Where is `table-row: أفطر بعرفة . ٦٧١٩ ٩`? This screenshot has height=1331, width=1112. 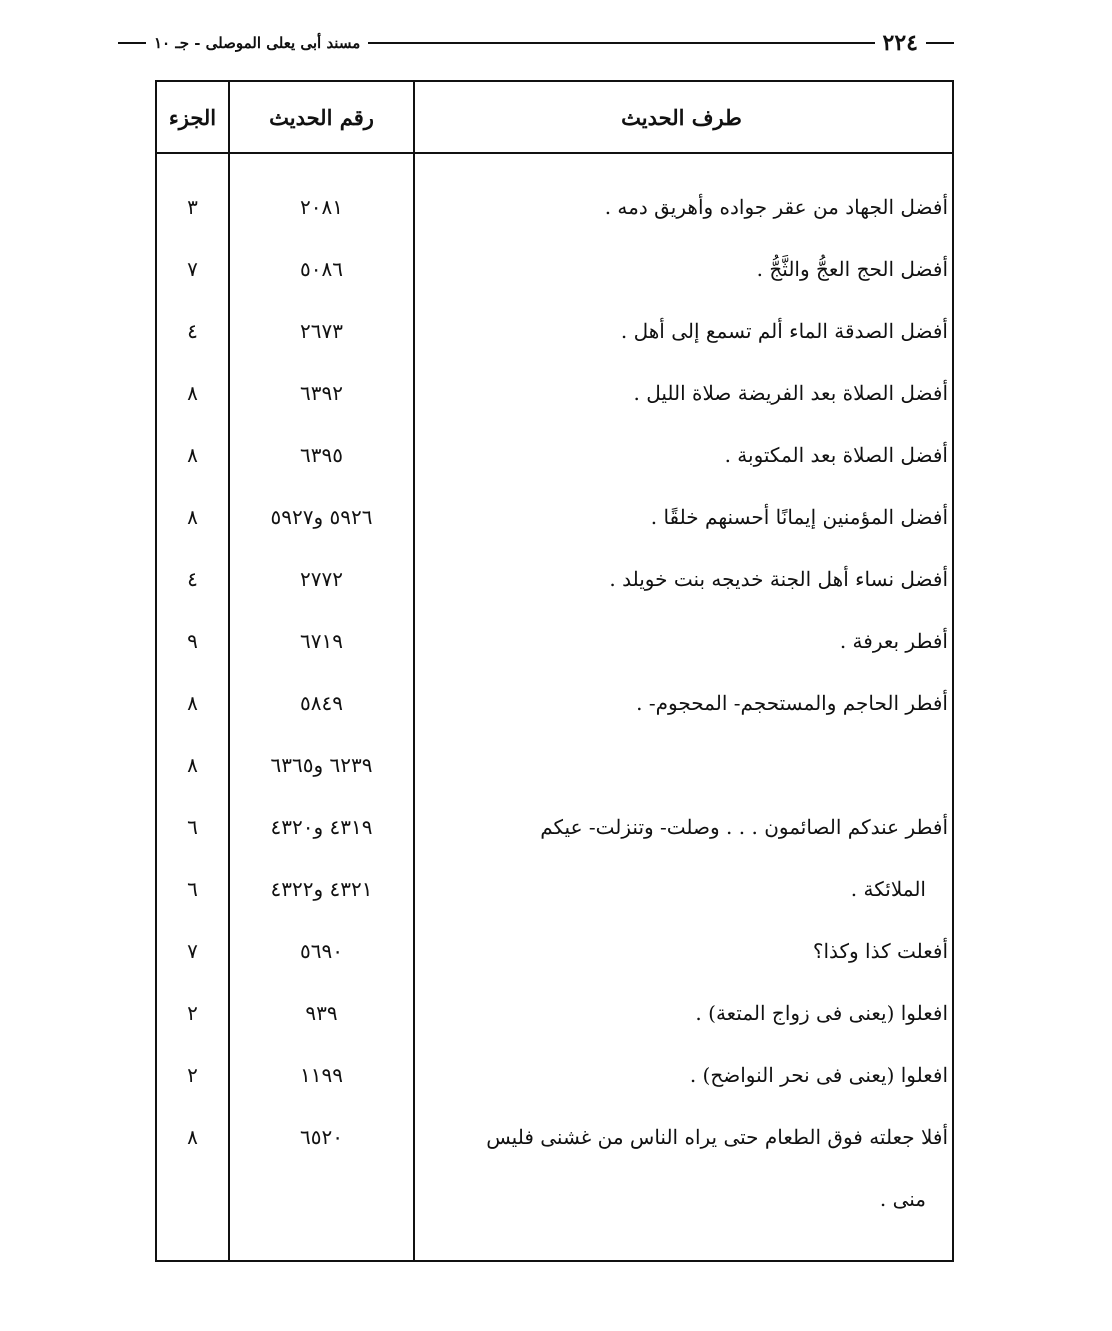 table-row: أفطر بعرفة . ٦٧١٩ ٩ is located at coordinates (554, 641).